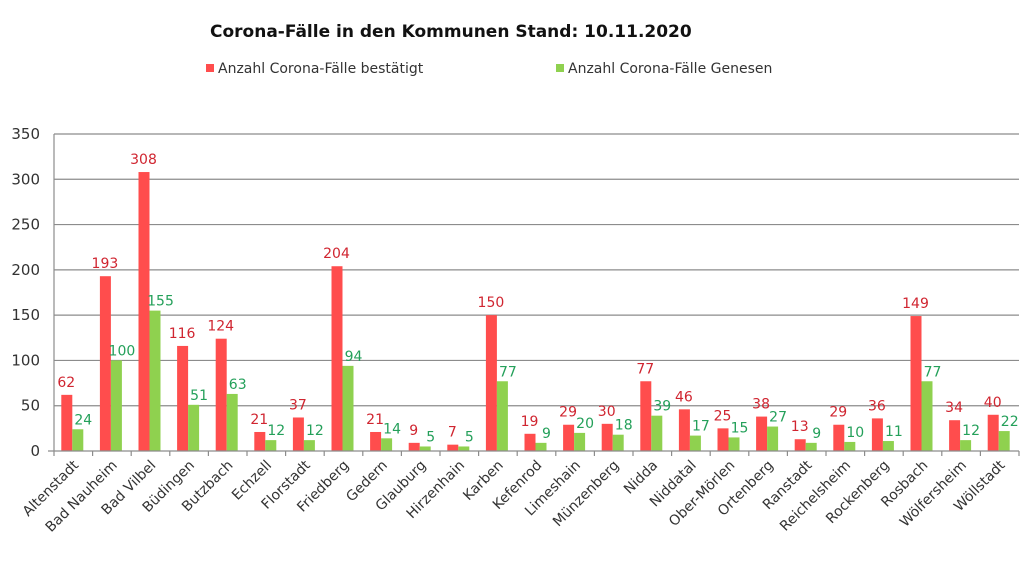  I want to click on data-label-confirmed: 25, so click(723, 416).